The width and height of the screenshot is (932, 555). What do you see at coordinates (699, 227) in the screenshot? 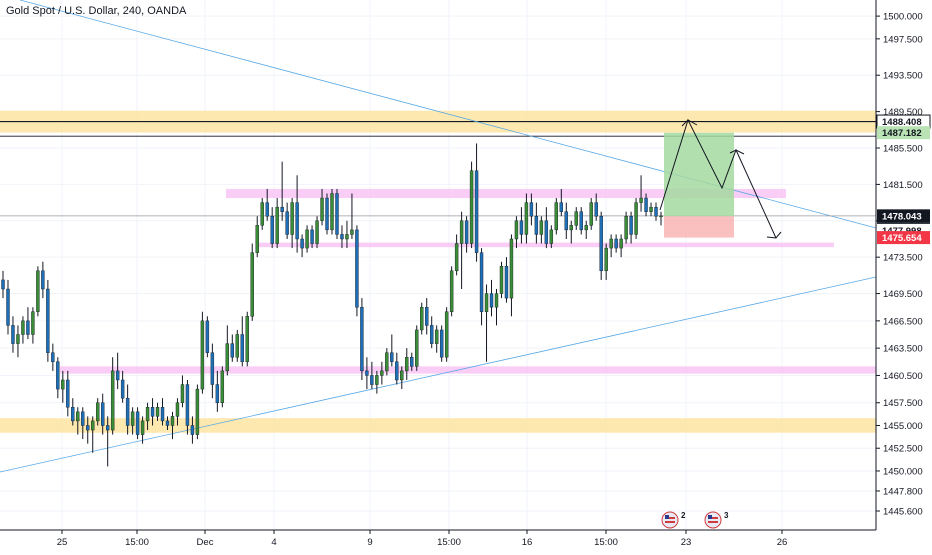
I see `loss-zone` at bounding box center [699, 227].